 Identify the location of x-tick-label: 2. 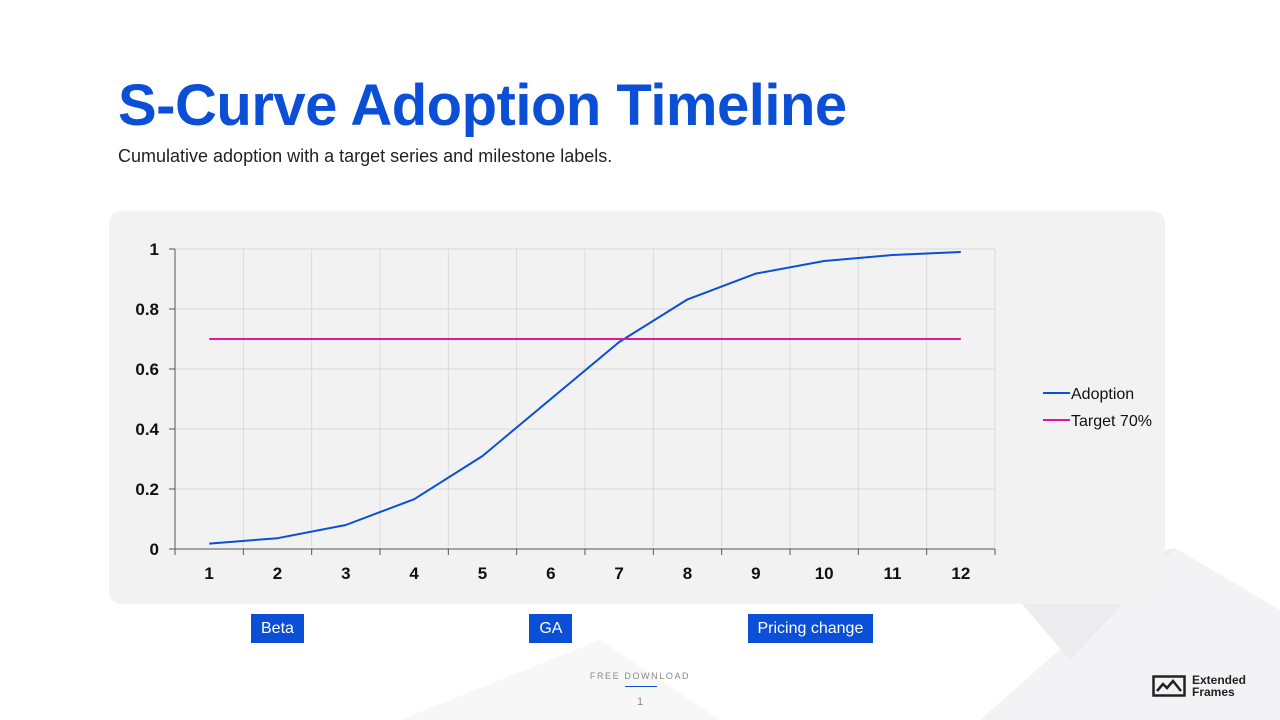
(277, 573).